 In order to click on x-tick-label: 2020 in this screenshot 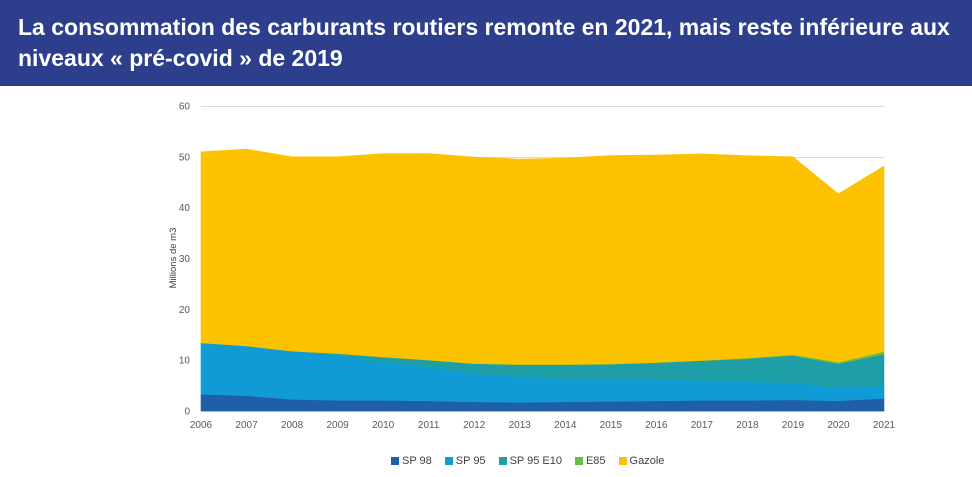, I will do `click(838, 425)`.